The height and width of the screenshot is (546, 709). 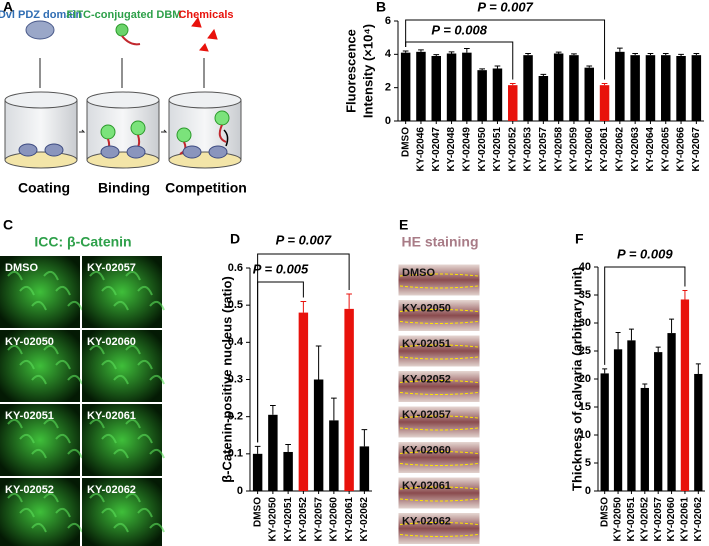 What do you see at coordinates (418, 273) in the screenshot?
I see `image-label: DMSO` at bounding box center [418, 273].